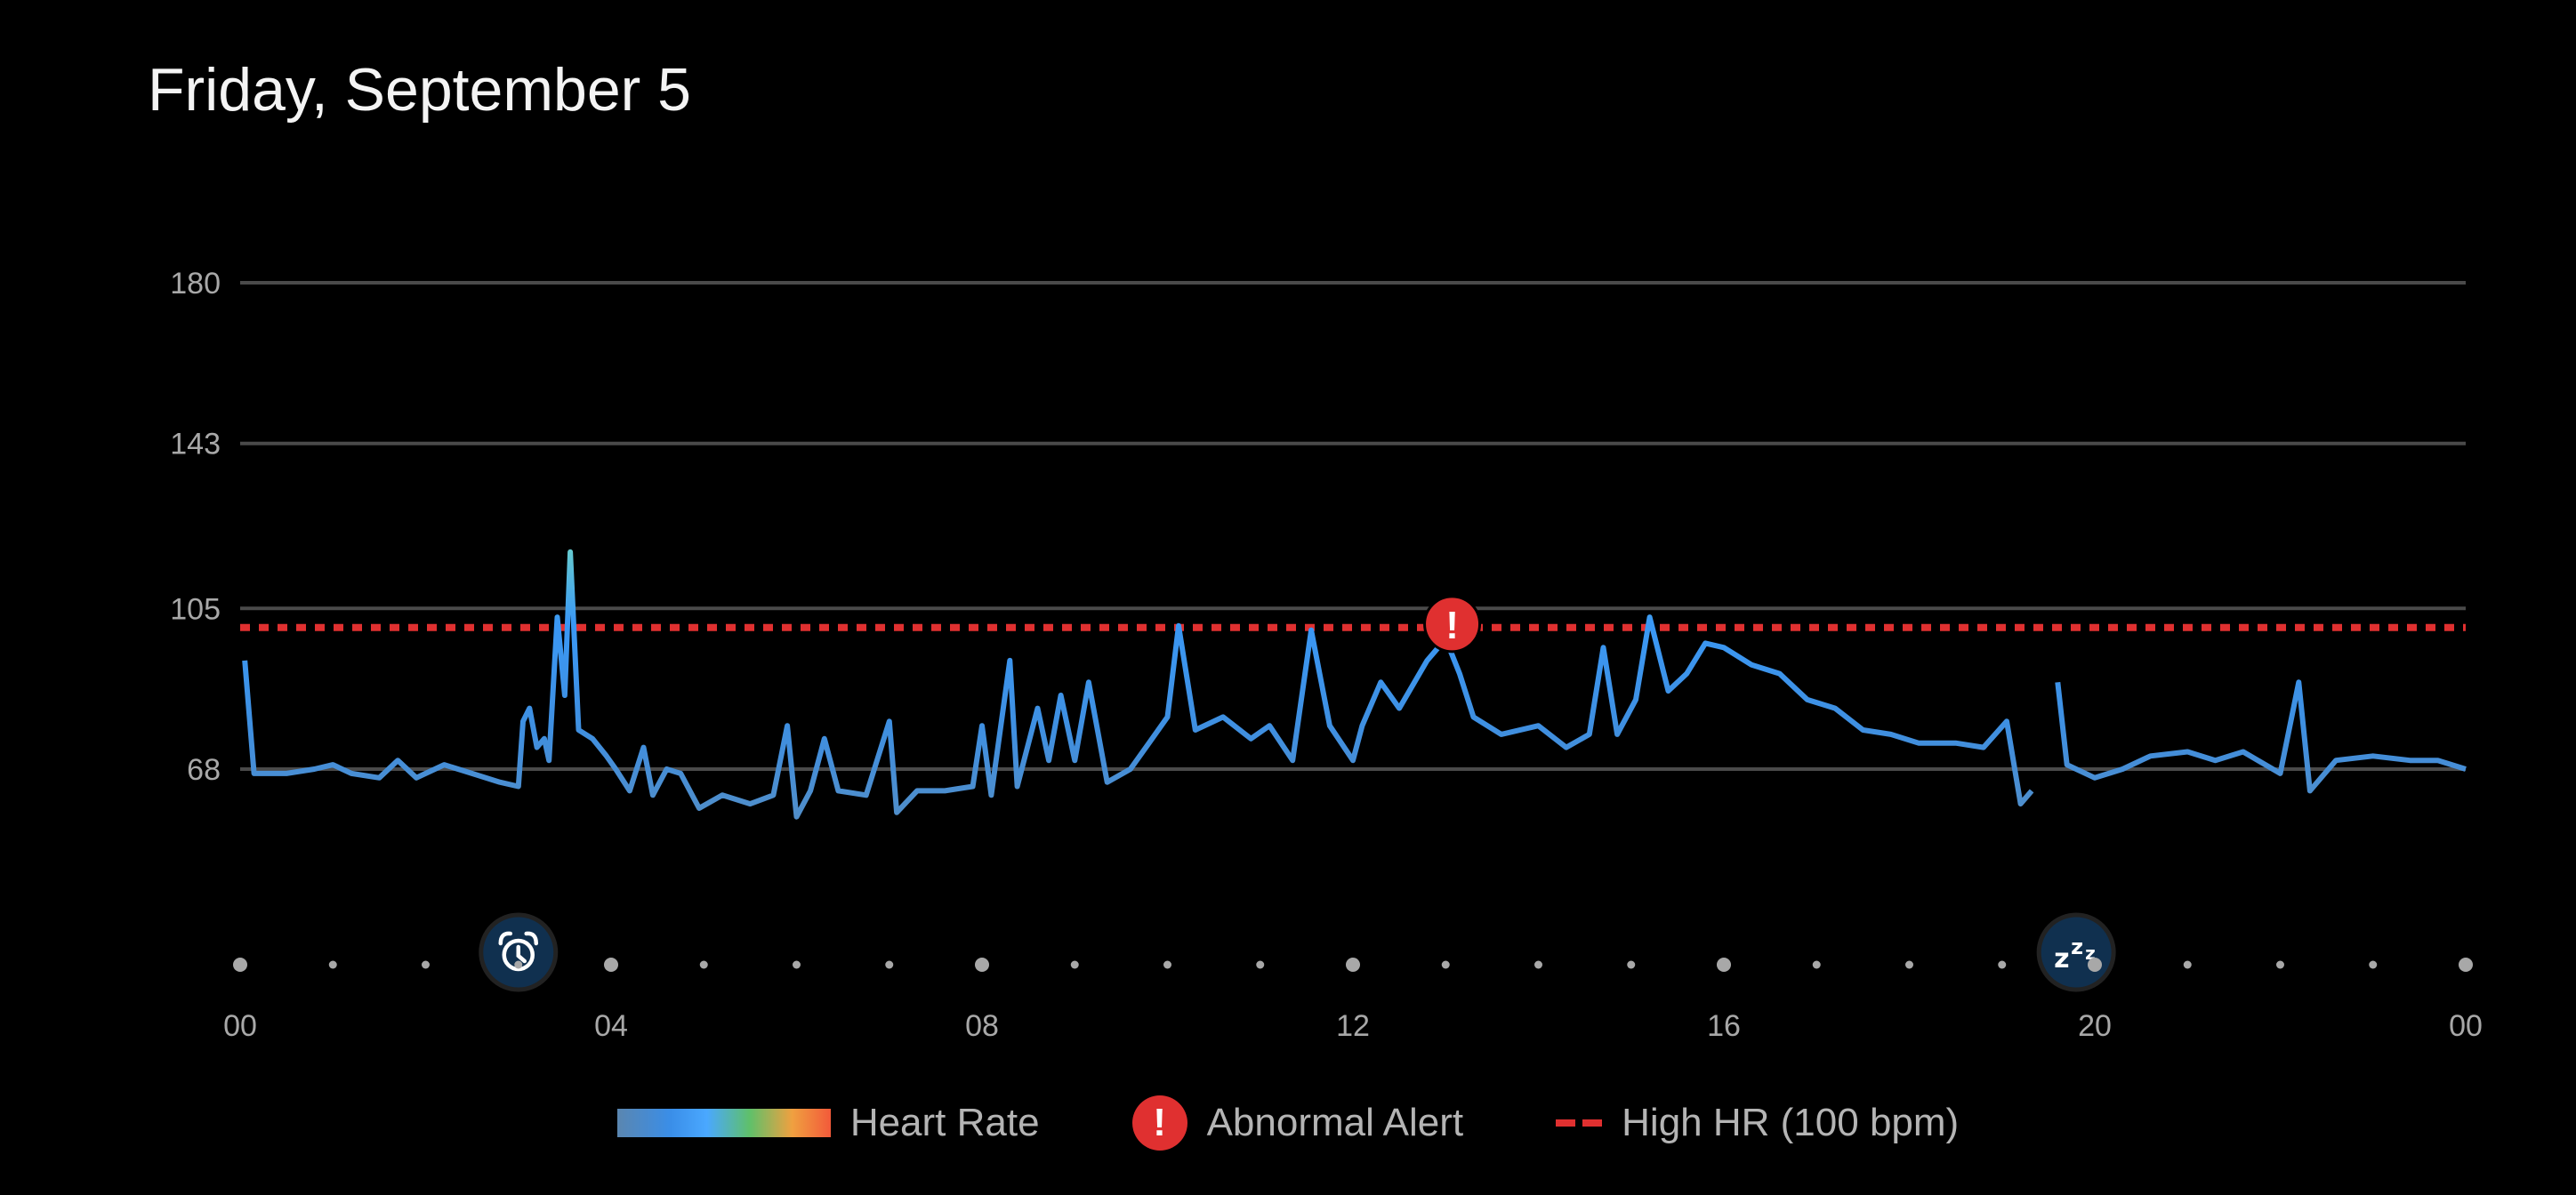 The width and height of the screenshot is (2576, 1195). I want to click on clock-bell-right, so click(531, 939).